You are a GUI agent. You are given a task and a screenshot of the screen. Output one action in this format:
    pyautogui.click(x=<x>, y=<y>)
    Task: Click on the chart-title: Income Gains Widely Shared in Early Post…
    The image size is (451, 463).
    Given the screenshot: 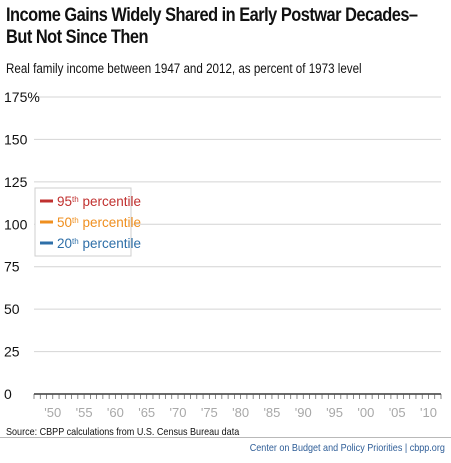 What is the action you would take?
    pyautogui.click(x=212, y=26)
    